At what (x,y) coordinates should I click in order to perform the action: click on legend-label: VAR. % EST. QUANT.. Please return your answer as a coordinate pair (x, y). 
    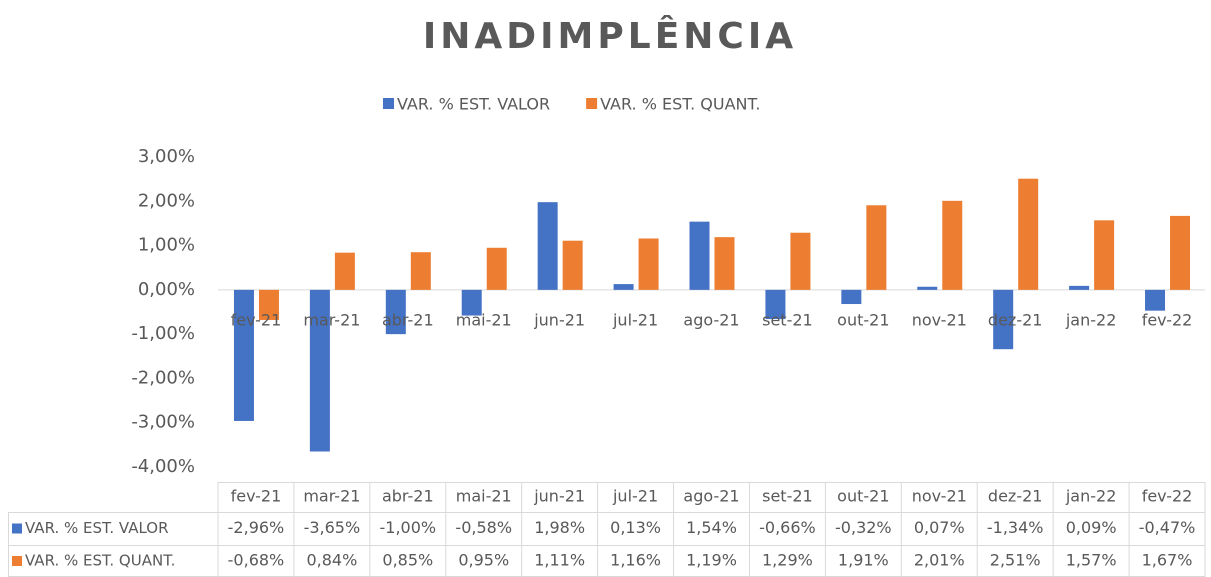
    Looking at the image, I should click on (680, 104).